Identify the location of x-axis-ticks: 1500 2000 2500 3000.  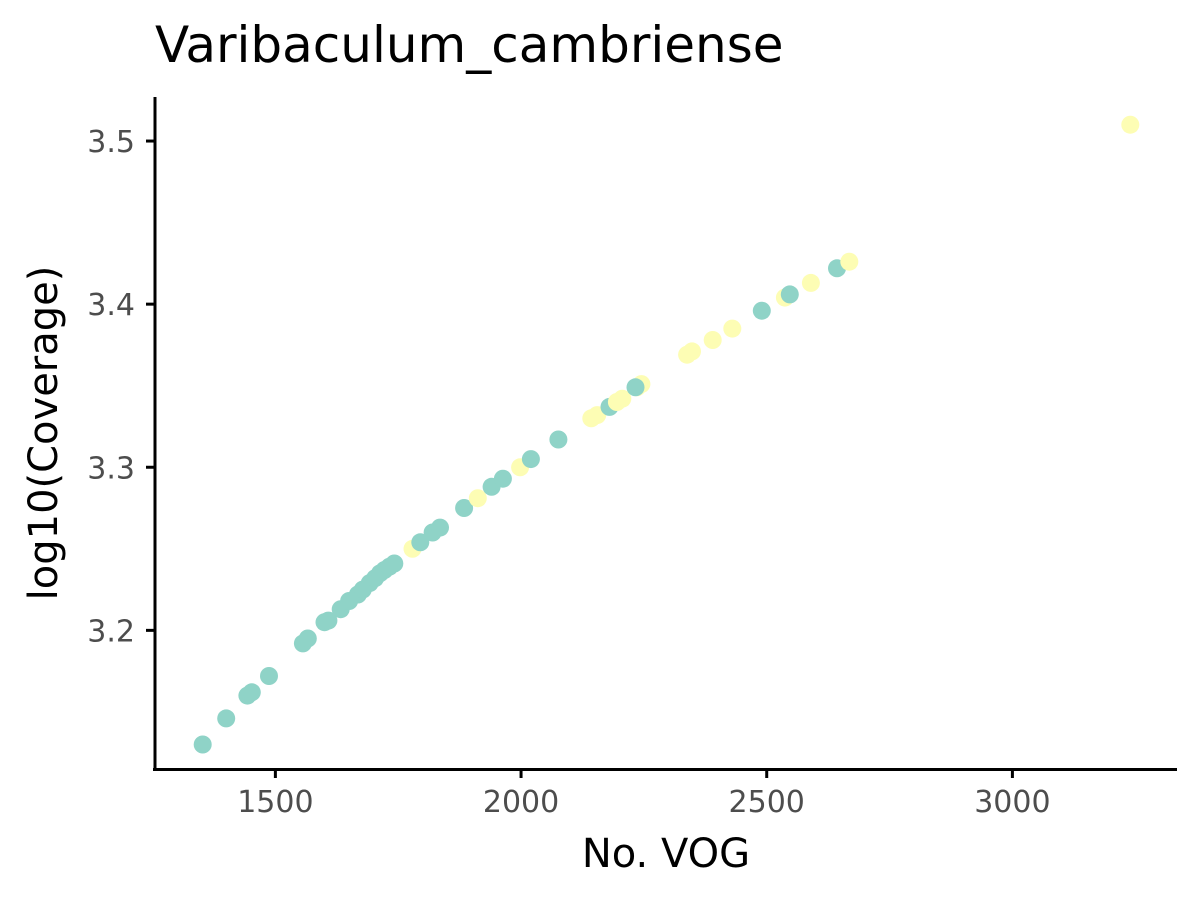
(644, 794).